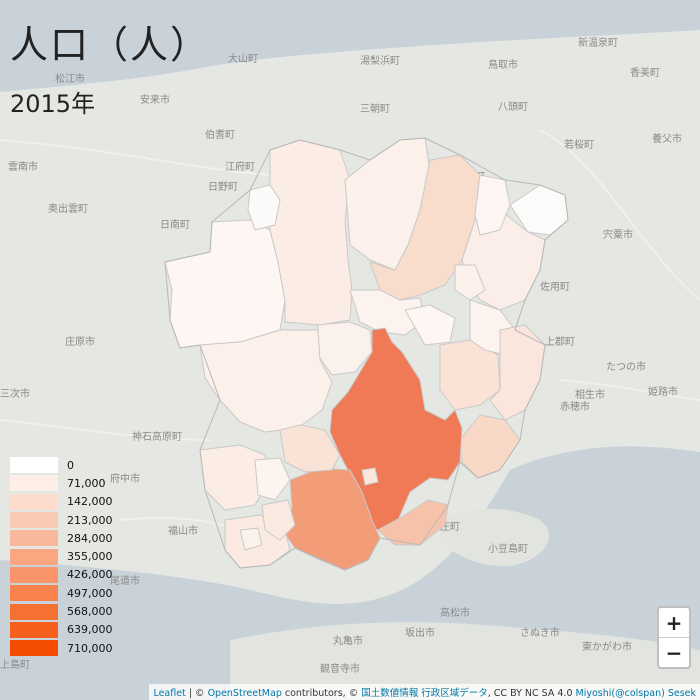 The image size is (700, 700). What do you see at coordinates (590, 394) in the screenshot?
I see `label-aioi: 相生市` at bounding box center [590, 394].